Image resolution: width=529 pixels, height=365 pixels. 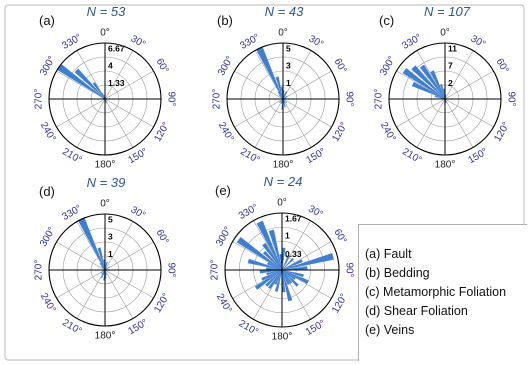 I want to click on ring-label: 6.67, so click(x=116, y=48).